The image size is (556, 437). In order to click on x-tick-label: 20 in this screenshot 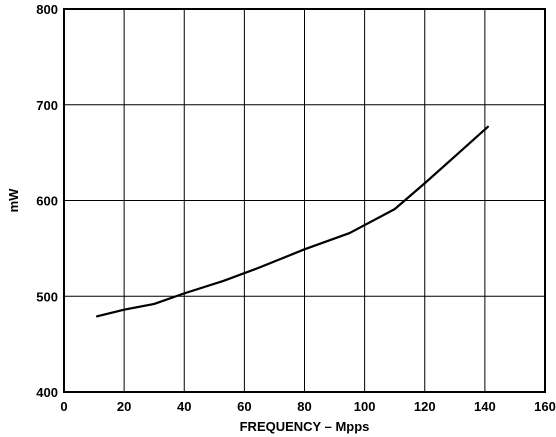, I will do `click(124, 406)`.